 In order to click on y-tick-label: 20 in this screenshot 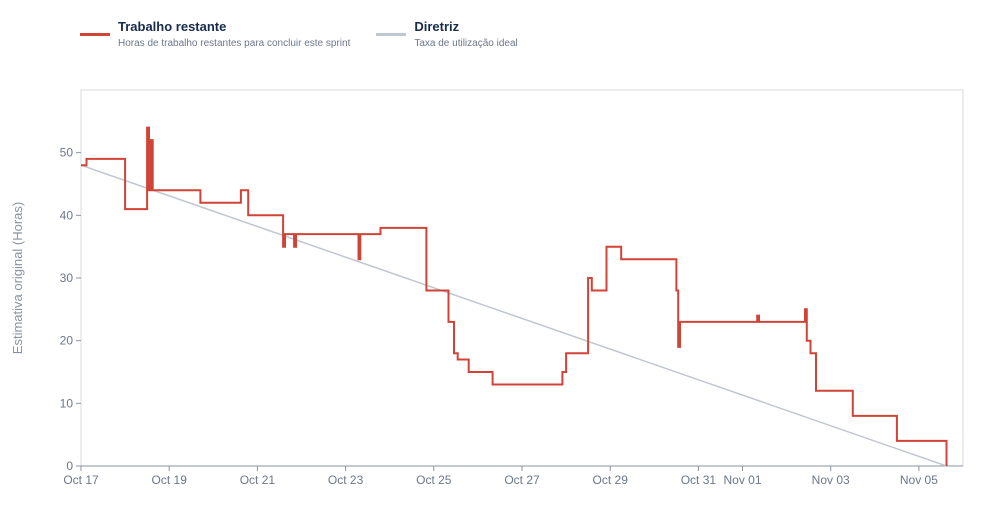, I will do `click(67, 341)`.